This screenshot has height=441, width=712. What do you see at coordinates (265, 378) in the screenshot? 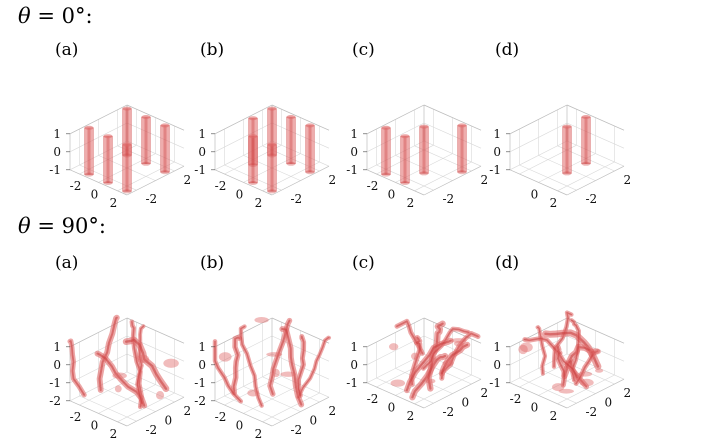
I see `isosurface-plot: 10-1-2-202 -202` at bounding box center [265, 378].